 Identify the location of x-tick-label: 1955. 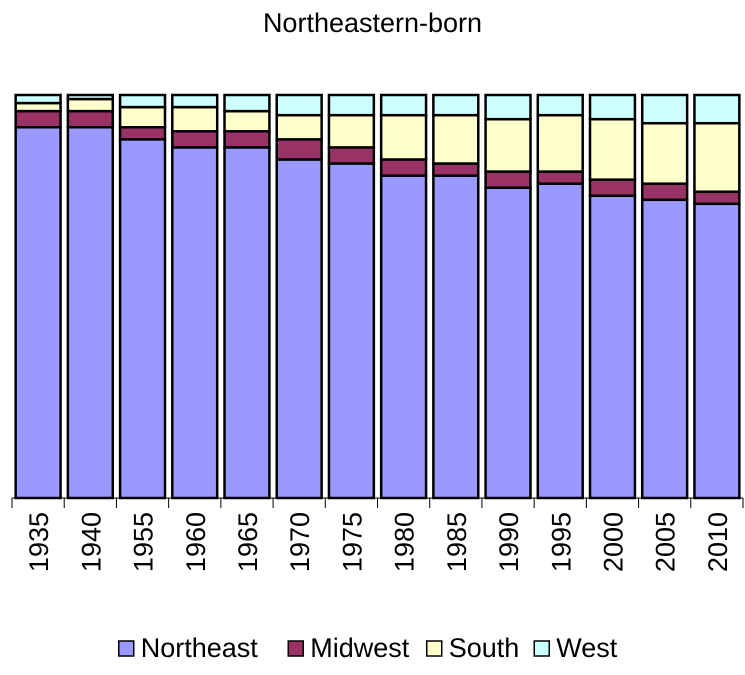
(143, 542).